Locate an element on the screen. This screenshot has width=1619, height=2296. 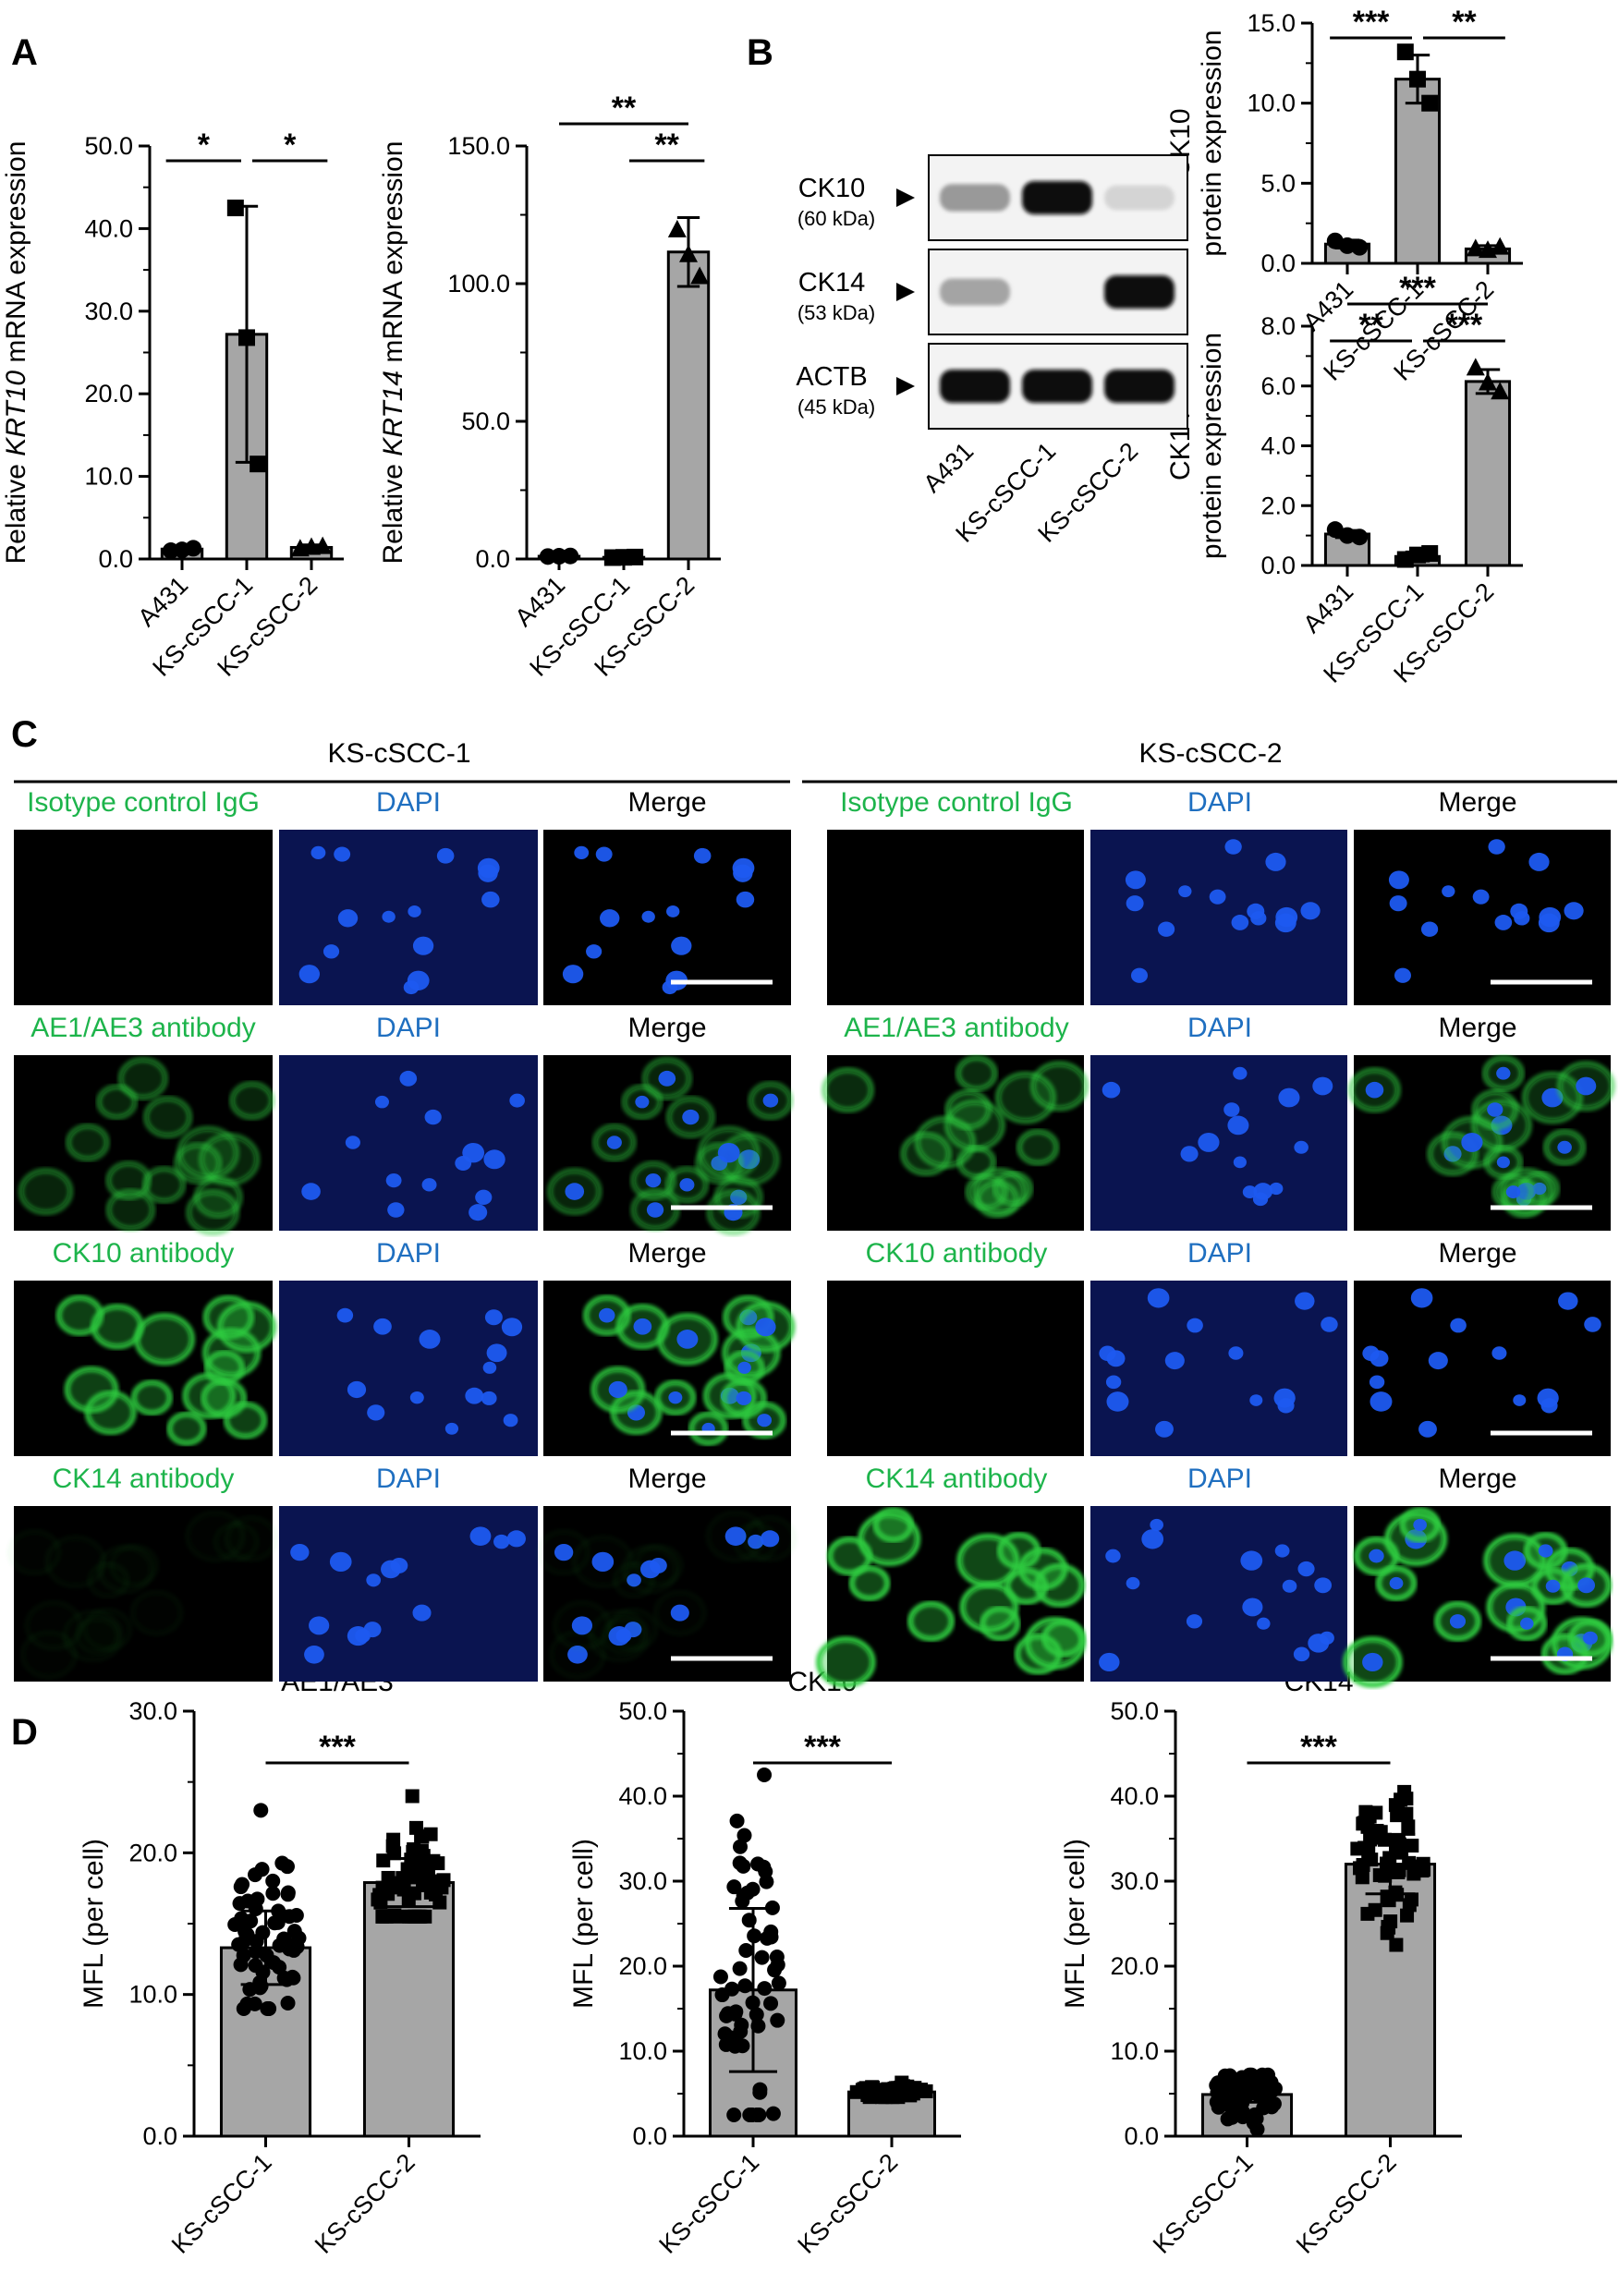
y-tick-label: 100.0 is located at coordinates (478, 284).